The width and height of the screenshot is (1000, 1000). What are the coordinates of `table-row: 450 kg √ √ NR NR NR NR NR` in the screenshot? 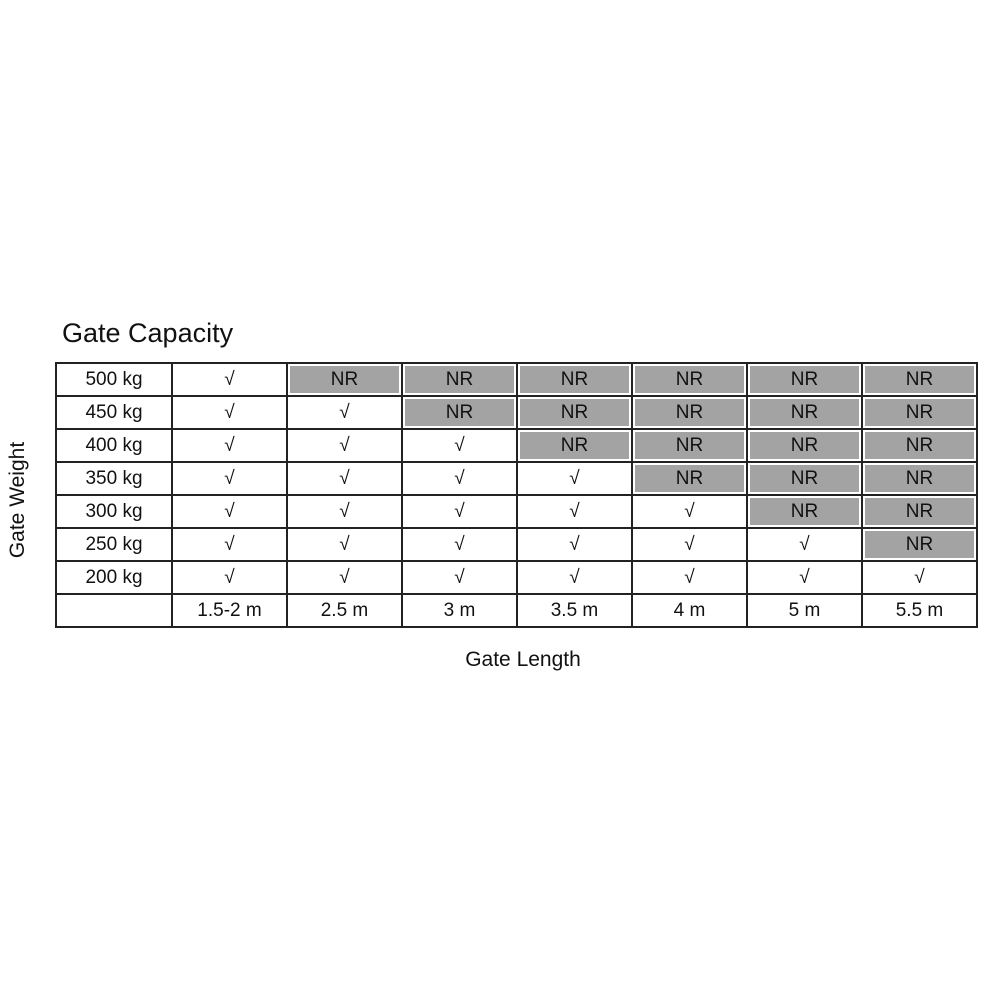 It's located at (516, 412).